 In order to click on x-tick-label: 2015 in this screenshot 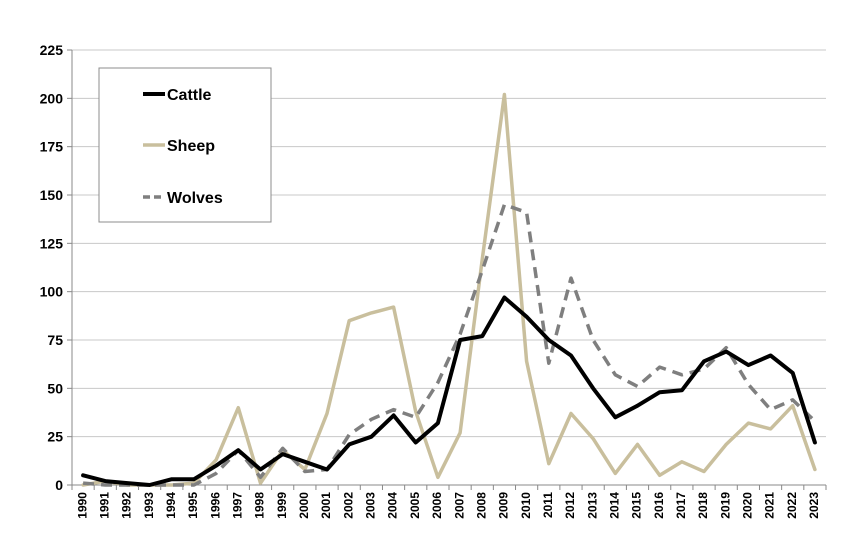, I will do `click(637, 505)`.